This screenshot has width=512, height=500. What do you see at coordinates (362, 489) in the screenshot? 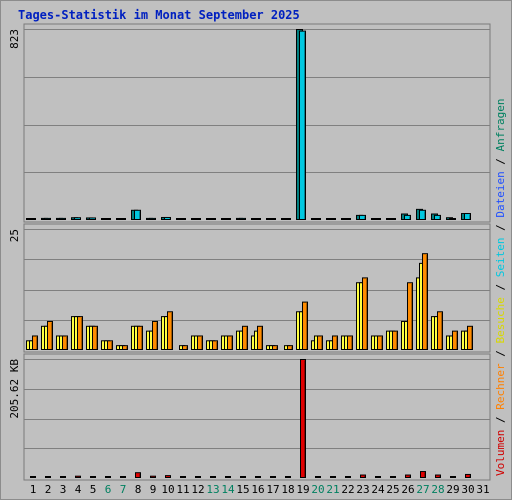
I see `day-label-23: 23` at bounding box center [362, 489].